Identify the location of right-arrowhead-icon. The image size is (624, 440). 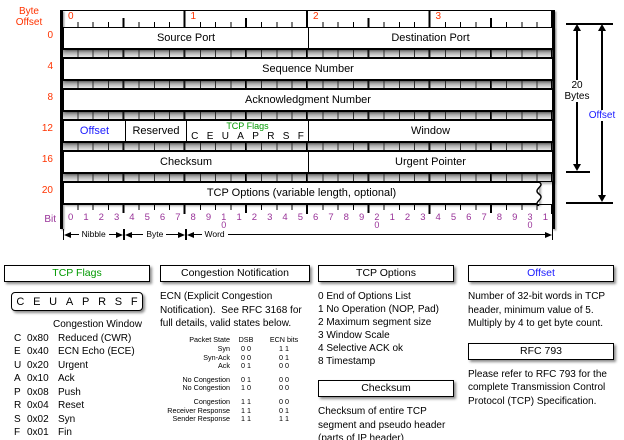
(548, 234).